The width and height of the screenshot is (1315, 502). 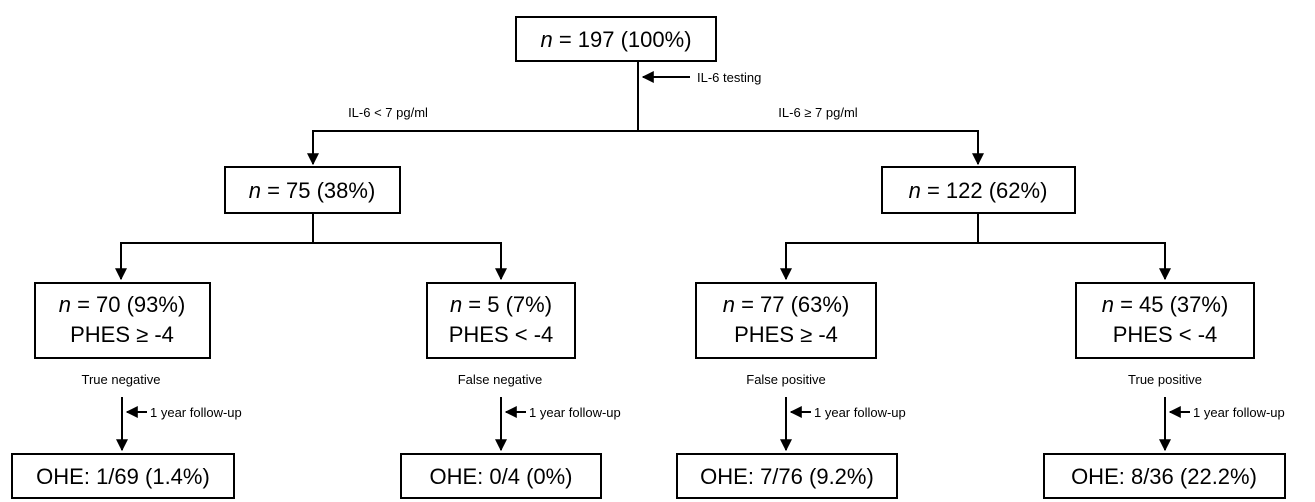 What do you see at coordinates (785, 379) in the screenshot?
I see `result-label-3: False positive` at bounding box center [785, 379].